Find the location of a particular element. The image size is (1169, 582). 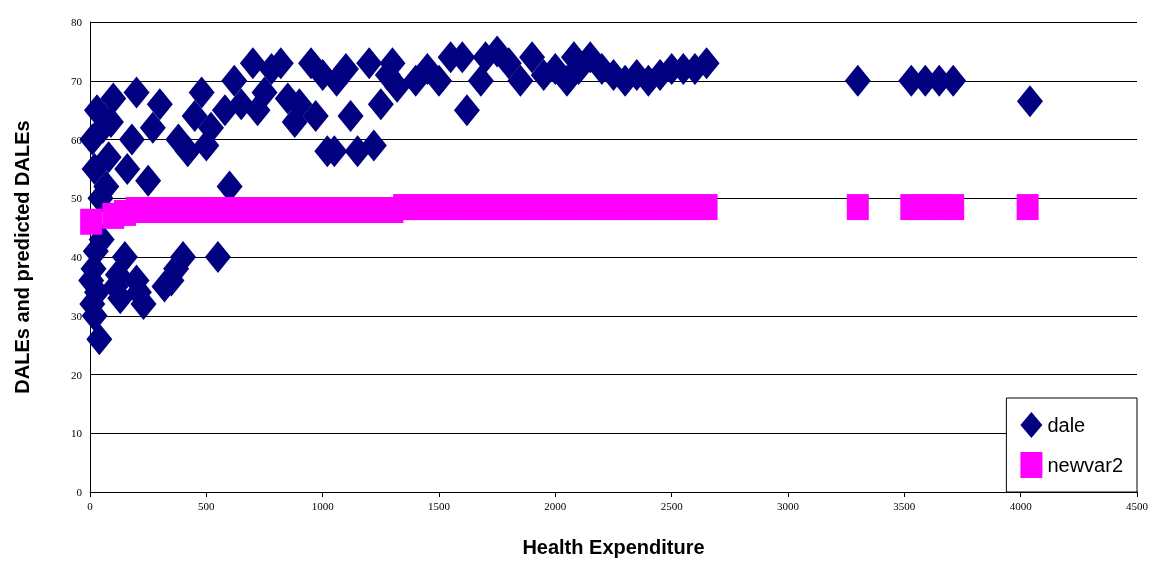

x-tick-label: 2000 is located at coordinates (555, 505).